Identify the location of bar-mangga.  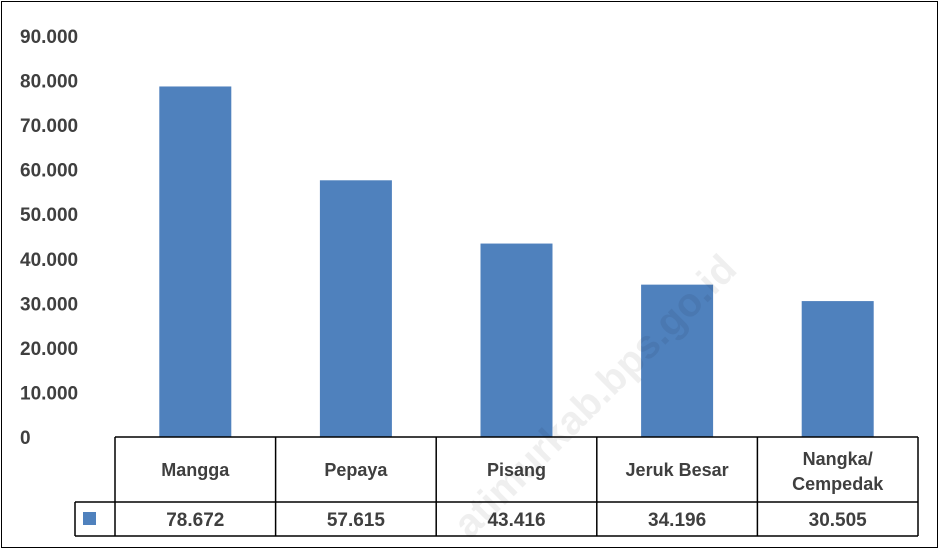
(195, 261).